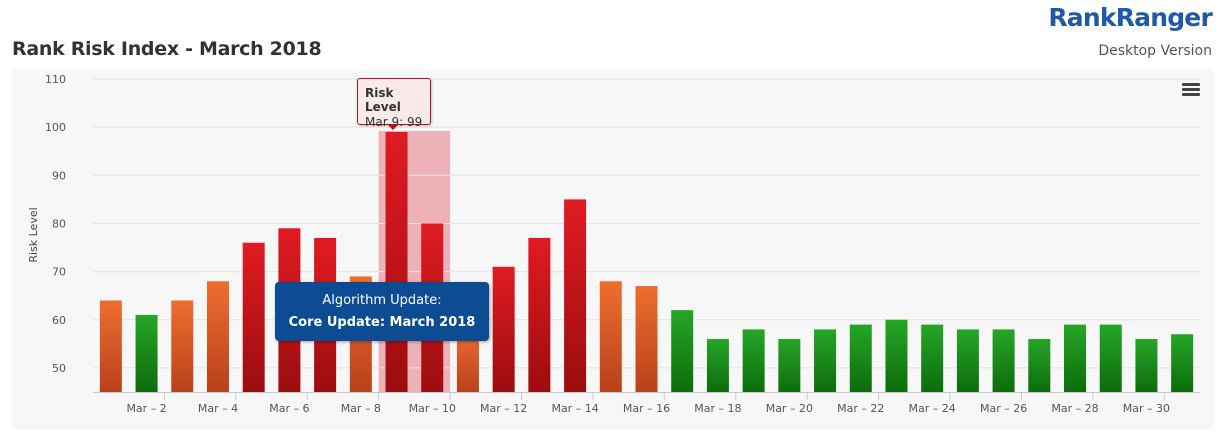 The width and height of the screenshot is (1226, 436). I want to click on menu-button, so click(1191, 90).